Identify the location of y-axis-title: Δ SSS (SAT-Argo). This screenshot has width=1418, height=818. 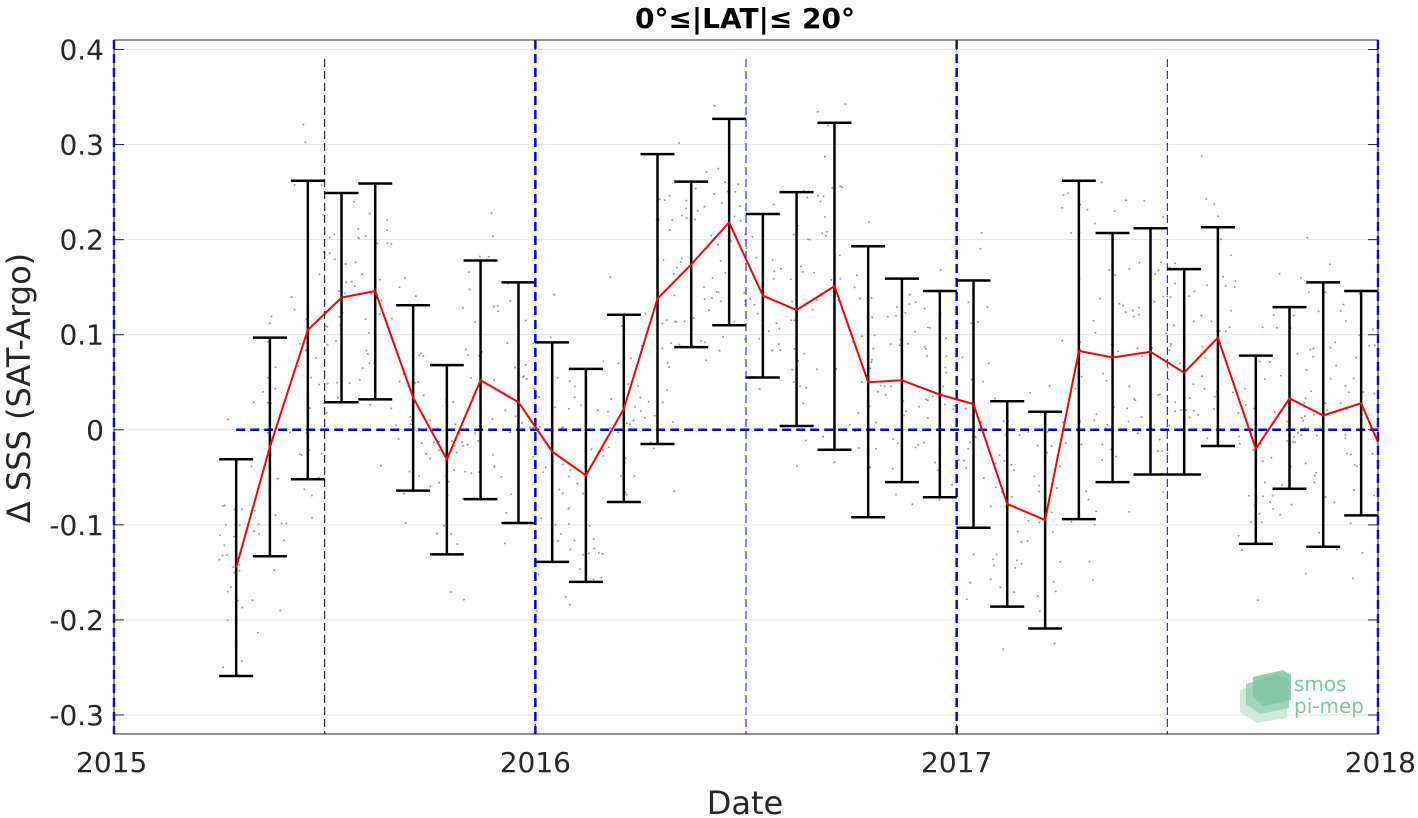
(19, 388).